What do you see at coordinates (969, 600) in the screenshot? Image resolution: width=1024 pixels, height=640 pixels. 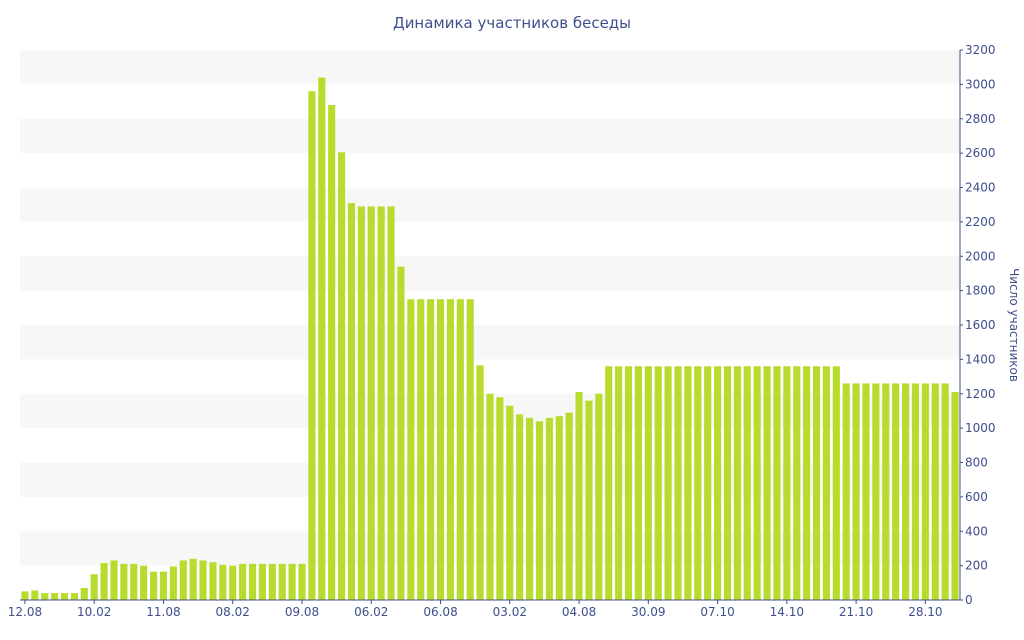 I see `y-tick-label: 0` at bounding box center [969, 600].